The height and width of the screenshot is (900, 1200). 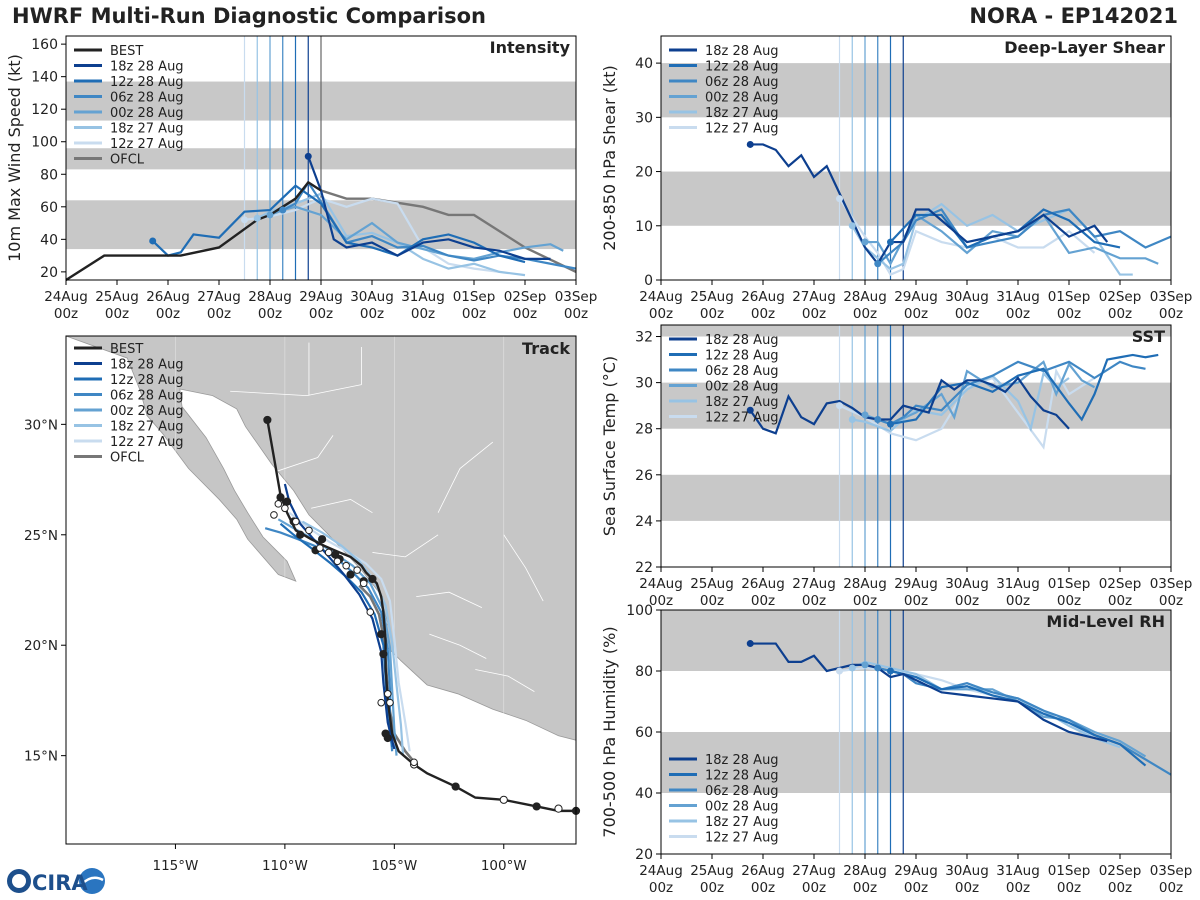 What do you see at coordinates (967, 584) in the screenshot?
I see `sst-xtick-label: 30Aug` at bounding box center [967, 584].